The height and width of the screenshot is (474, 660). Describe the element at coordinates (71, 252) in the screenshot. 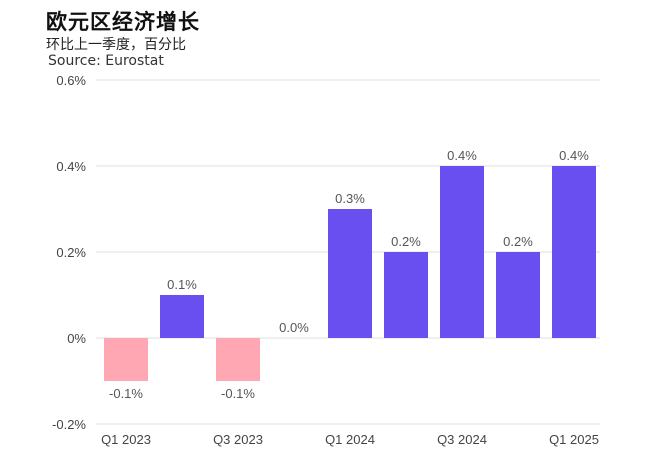

I see `y-tick-label: 0.2%` at that location.